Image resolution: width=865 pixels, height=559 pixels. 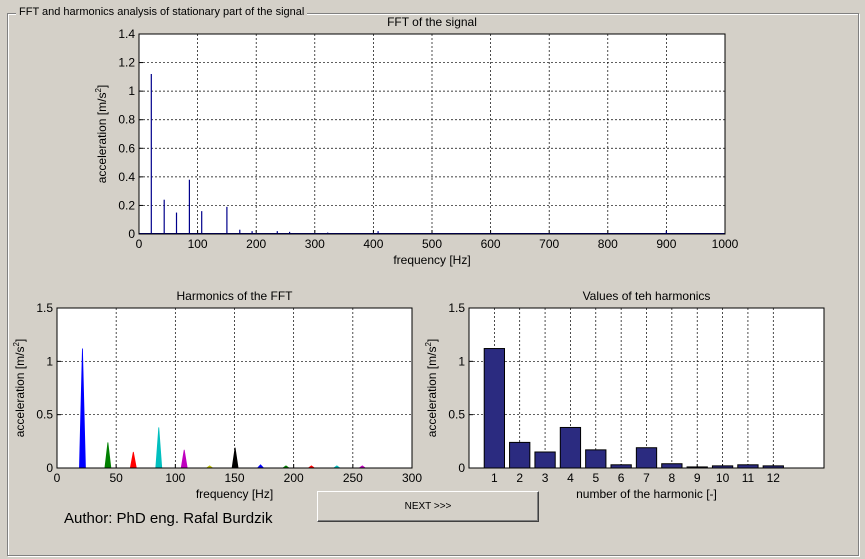 What do you see at coordinates (315, 244) in the screenshot?
I see `x-tick-label: 300` at bounding box center [315, 244].